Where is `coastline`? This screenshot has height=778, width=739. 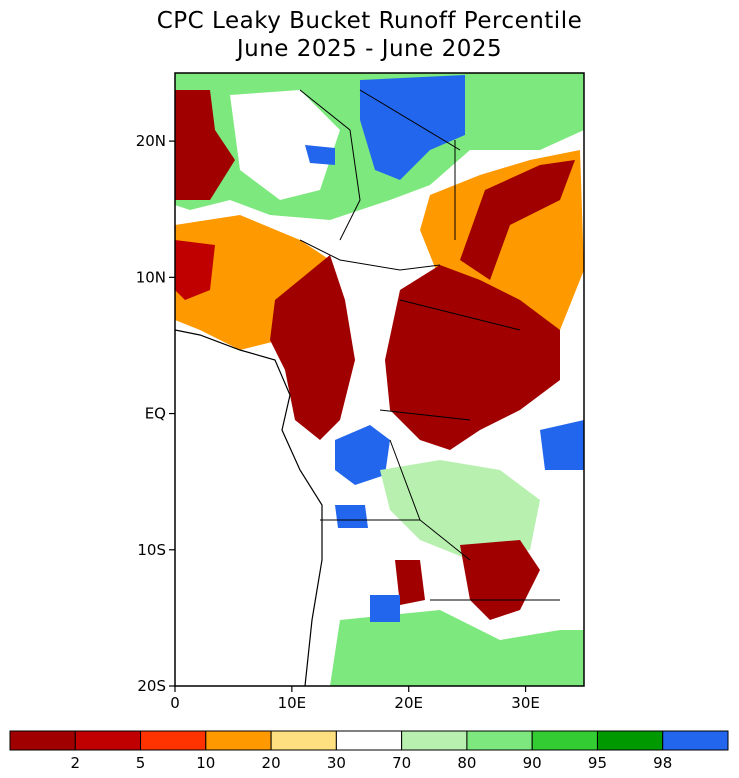
coastline is located at coordinates (249, 507).